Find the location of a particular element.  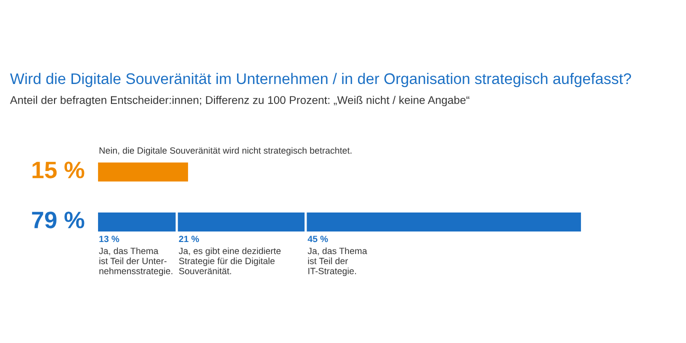

total-label: 79 % is located at coordinates (58, 220).